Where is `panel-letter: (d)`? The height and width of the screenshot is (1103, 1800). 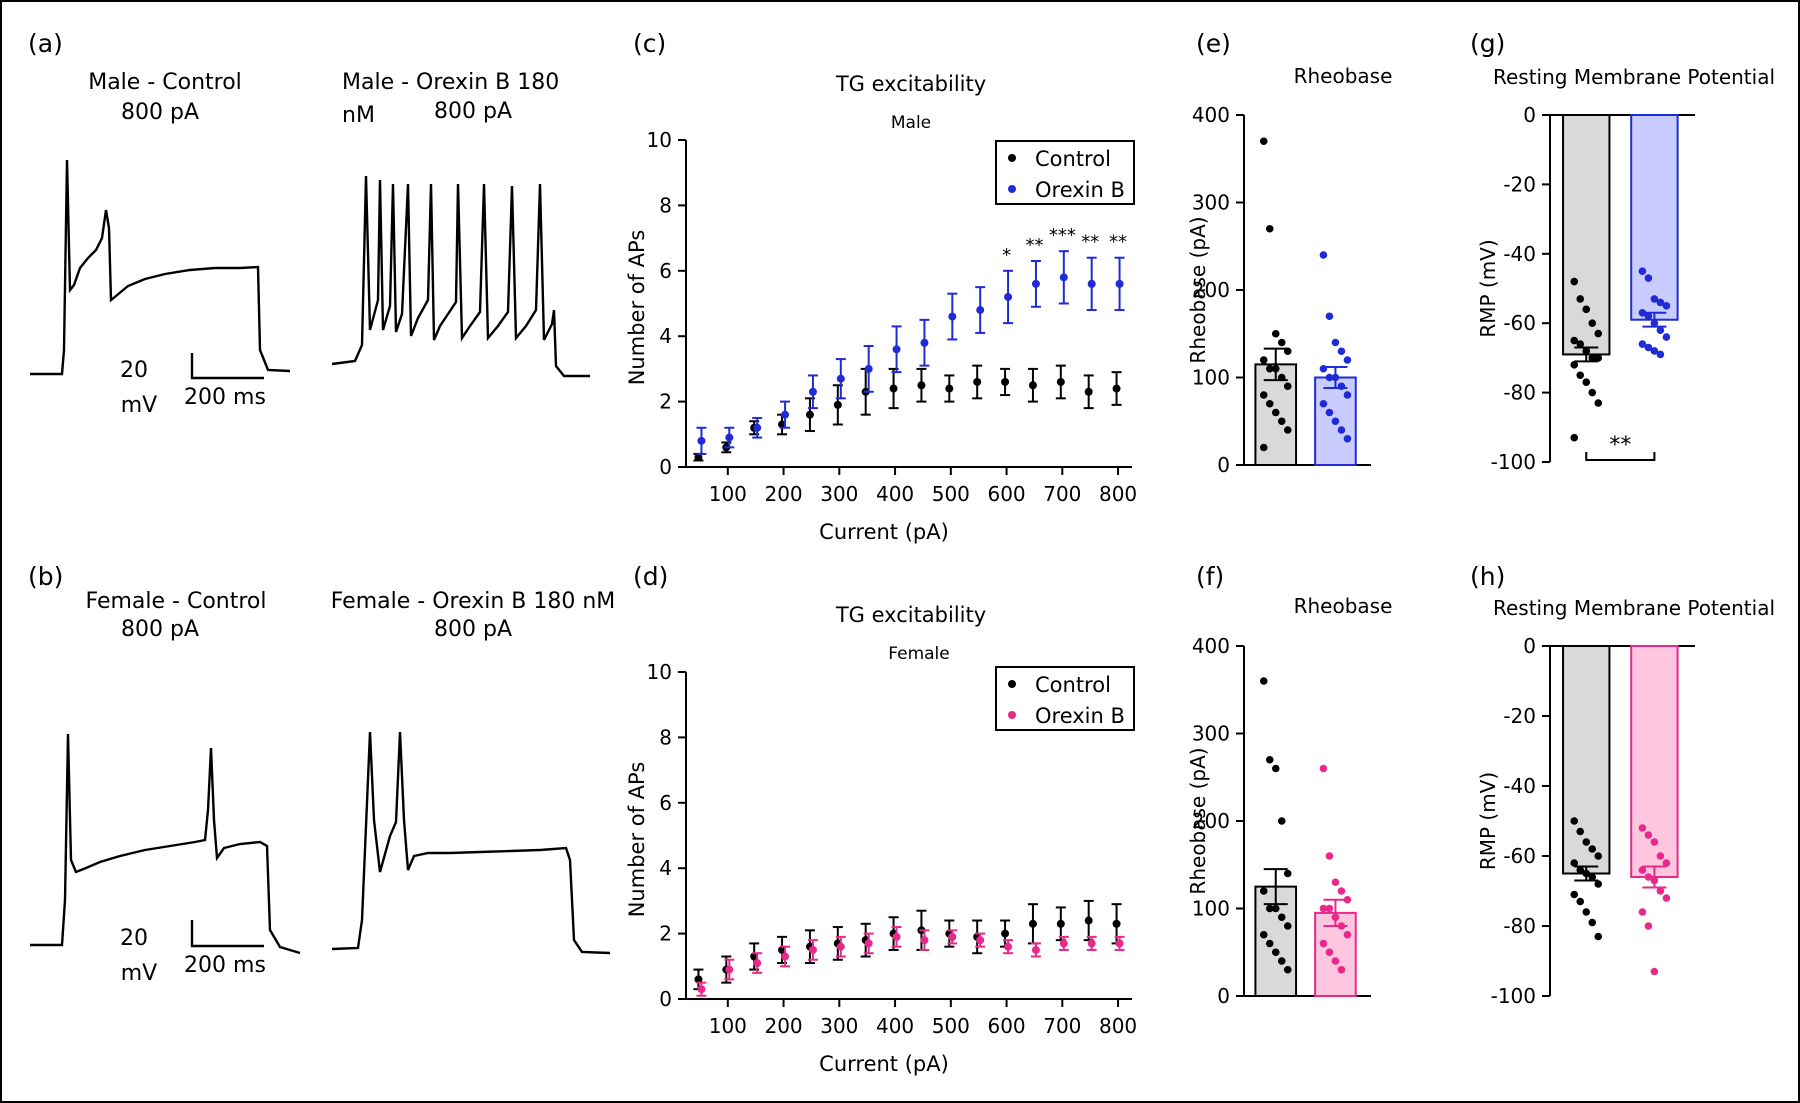 panel-letter: (d) is located at coordinates (650, 576).